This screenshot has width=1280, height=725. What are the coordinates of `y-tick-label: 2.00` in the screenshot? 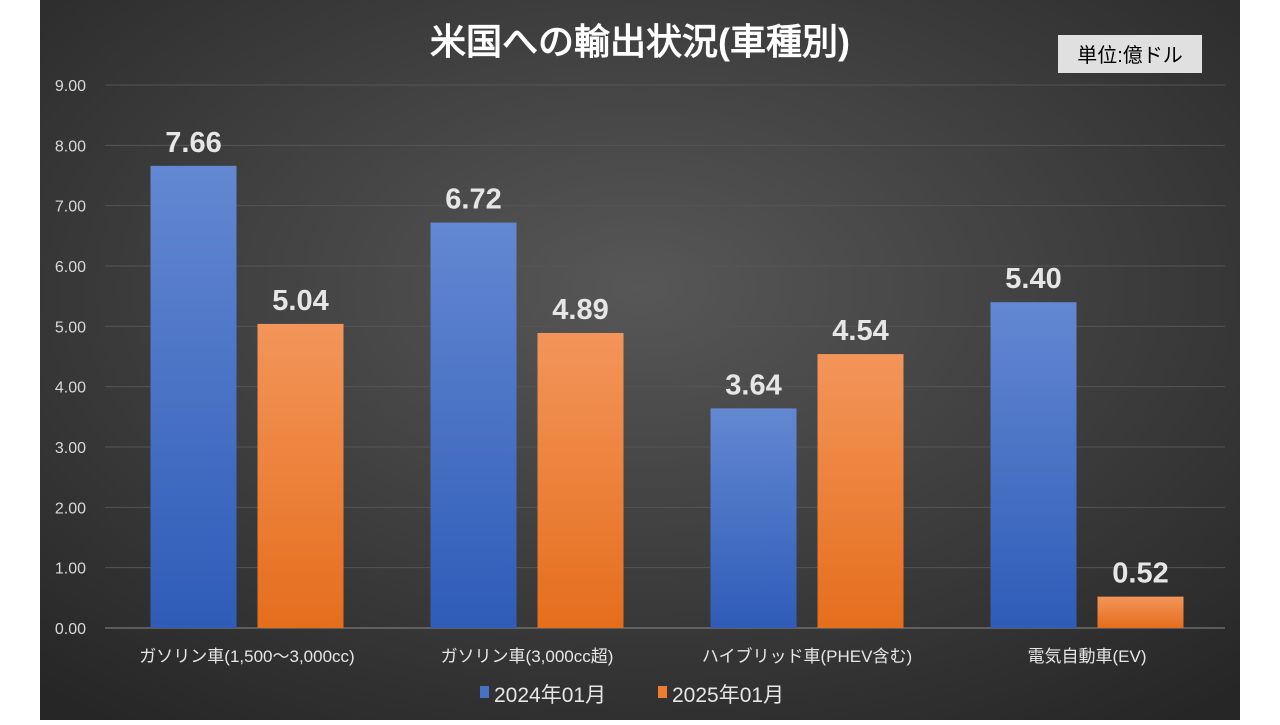 It's located at (70, 508).